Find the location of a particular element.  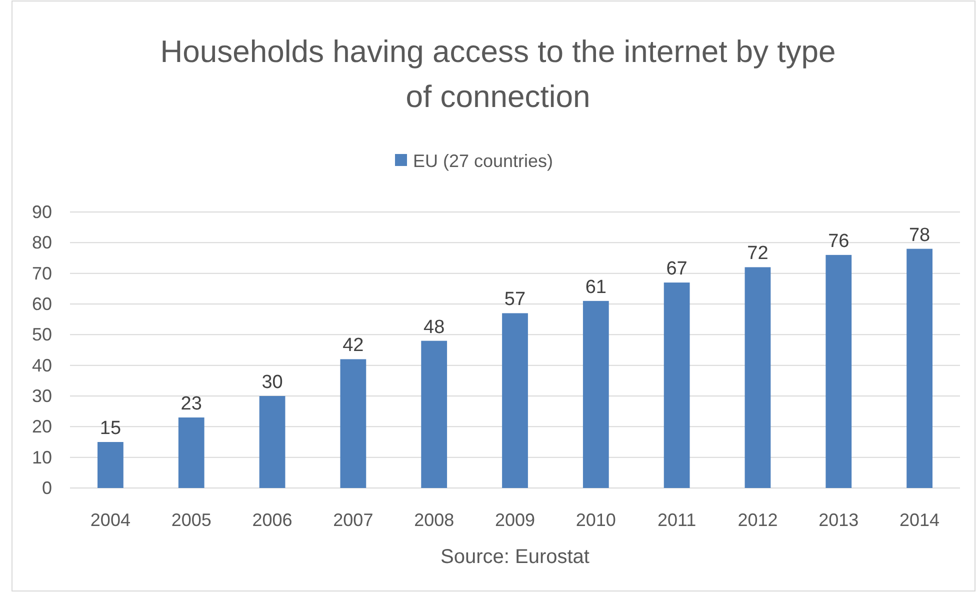

x-tick-label: 2013 is located at coordinates (838, 520).